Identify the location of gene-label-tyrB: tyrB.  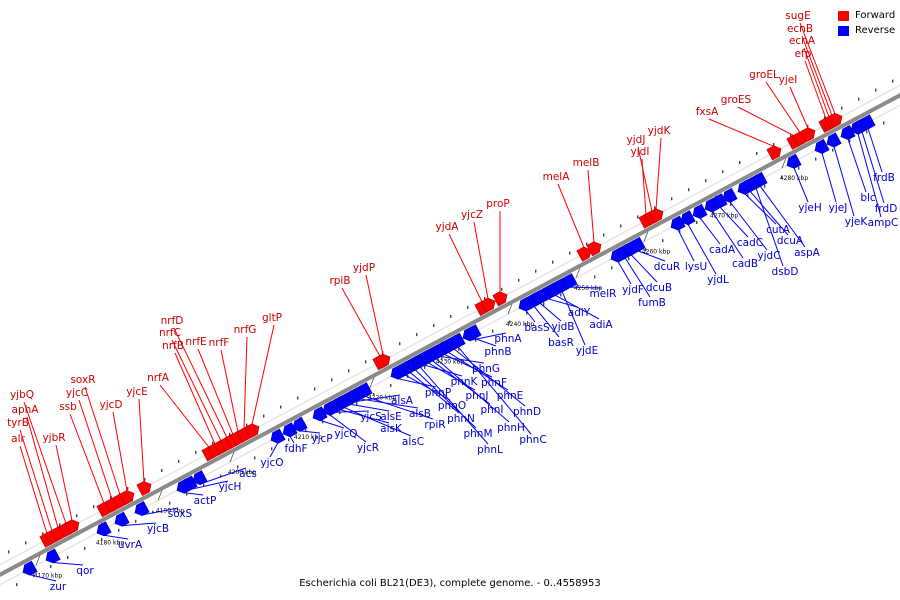
(18, 423).